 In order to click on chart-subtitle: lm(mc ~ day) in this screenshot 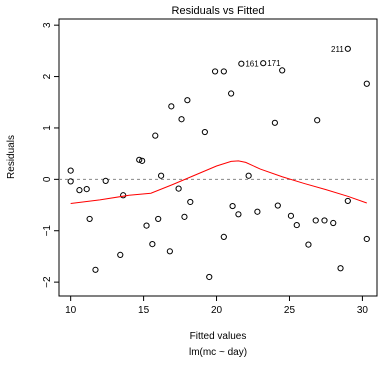, I will do `click(218, 352)`.